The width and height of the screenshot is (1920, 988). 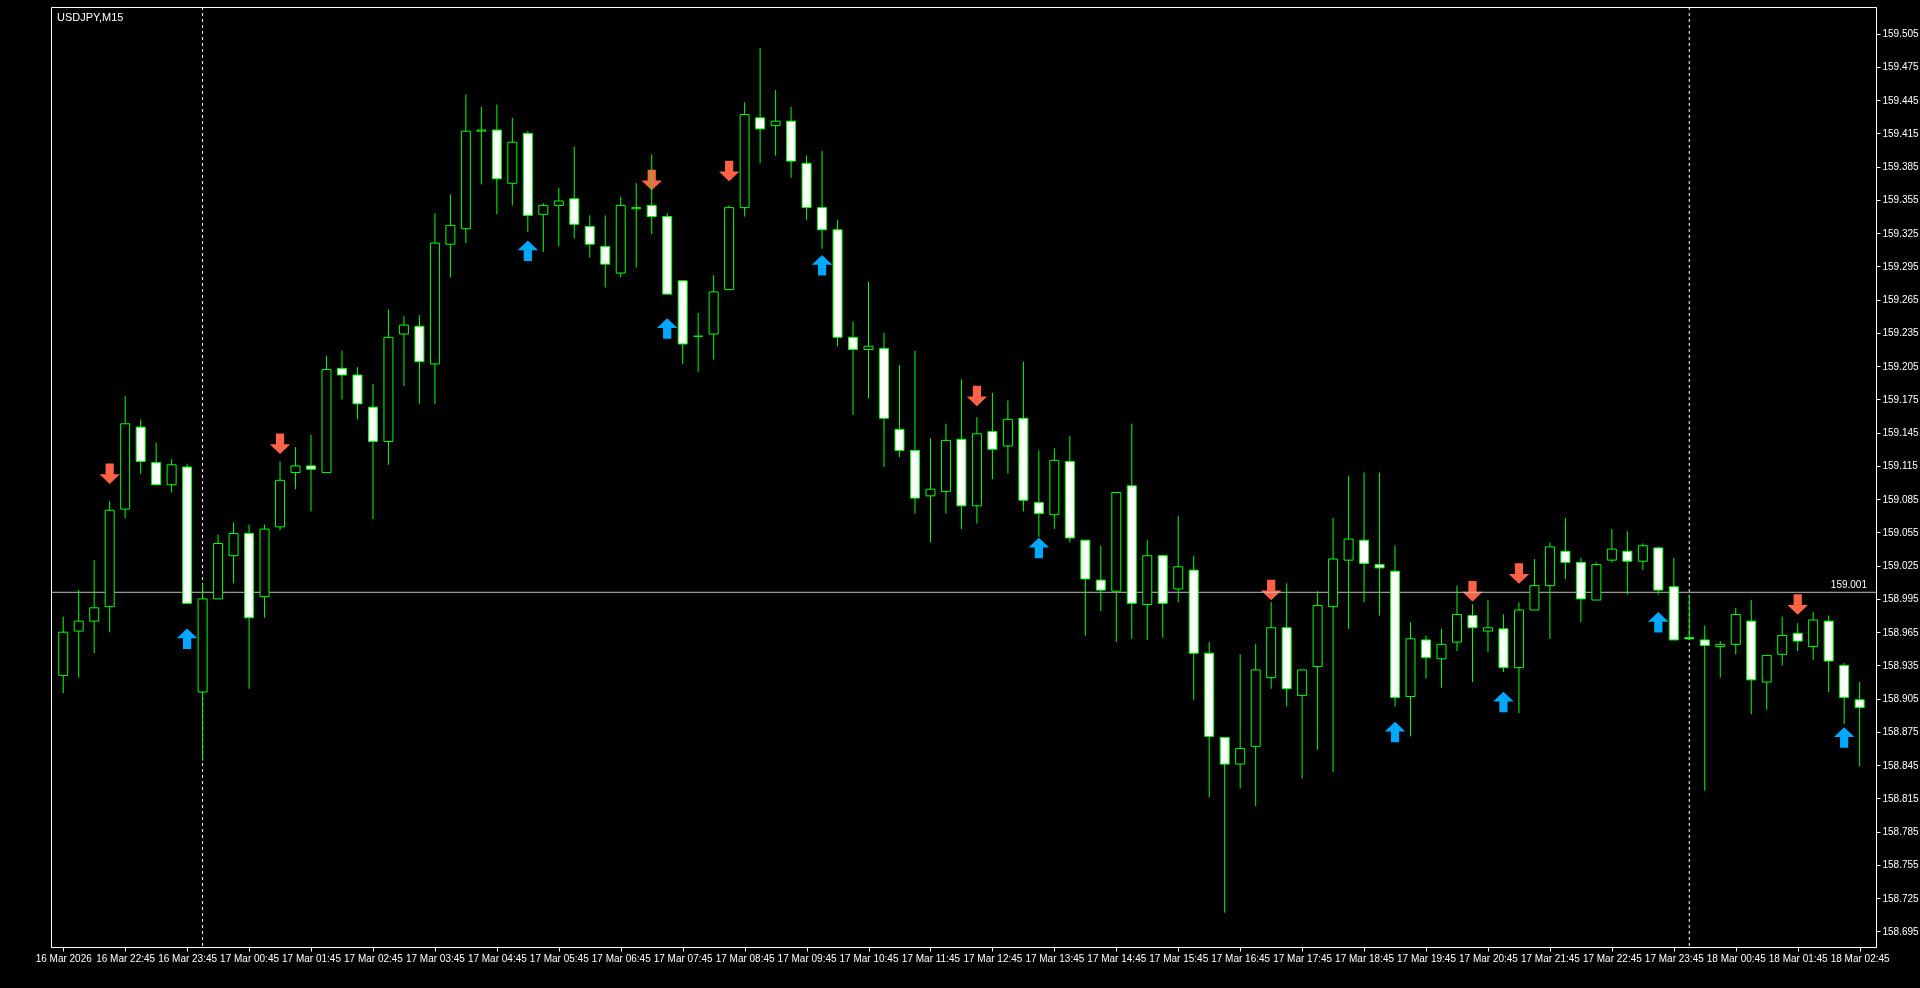 What do you see at coordinates (1901, 732) in the screenshot?
I see `y-tick-label: 158.875` at bounding box center [1901, 732].